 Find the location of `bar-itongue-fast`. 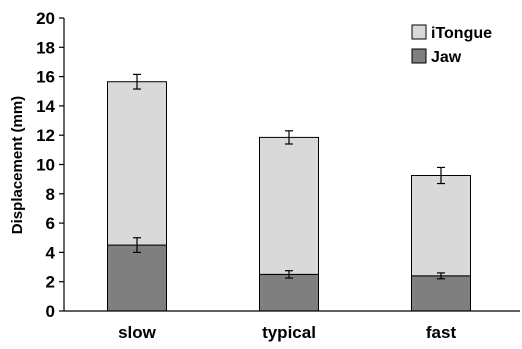

bar-itongue-fast is located at coordinates (441, 225).